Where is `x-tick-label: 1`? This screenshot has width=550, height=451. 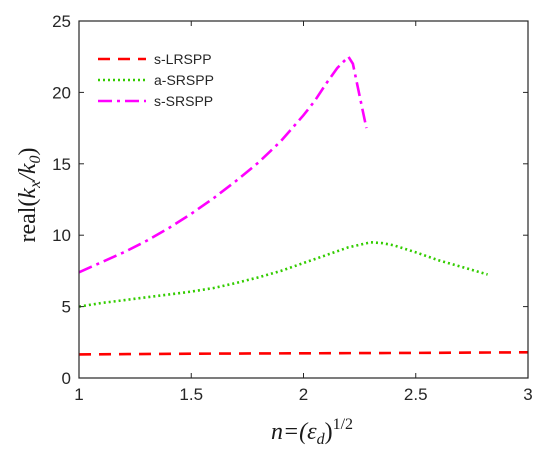
x-tick-label: 1 is located at coordinates (78, 394).